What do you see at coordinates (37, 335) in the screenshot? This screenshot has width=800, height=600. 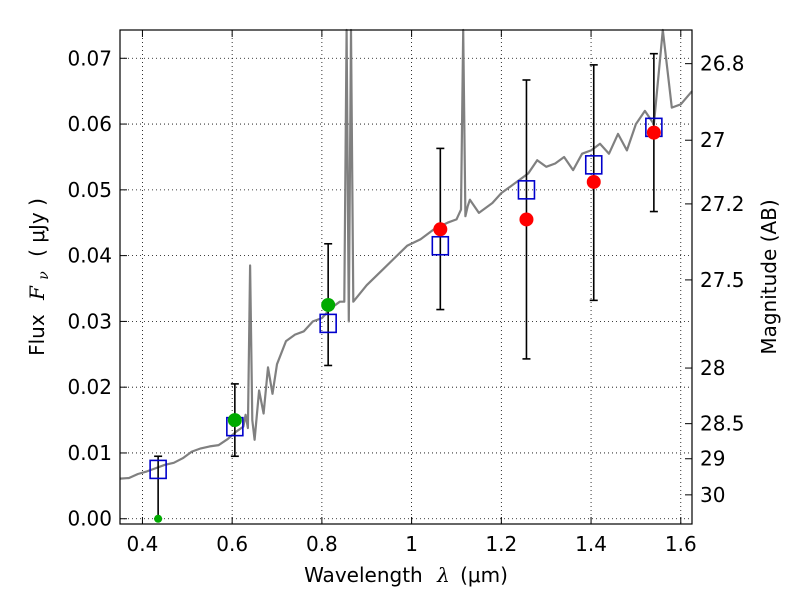 I see `y-axis-label: Flux` at bounding box center [37, 335].